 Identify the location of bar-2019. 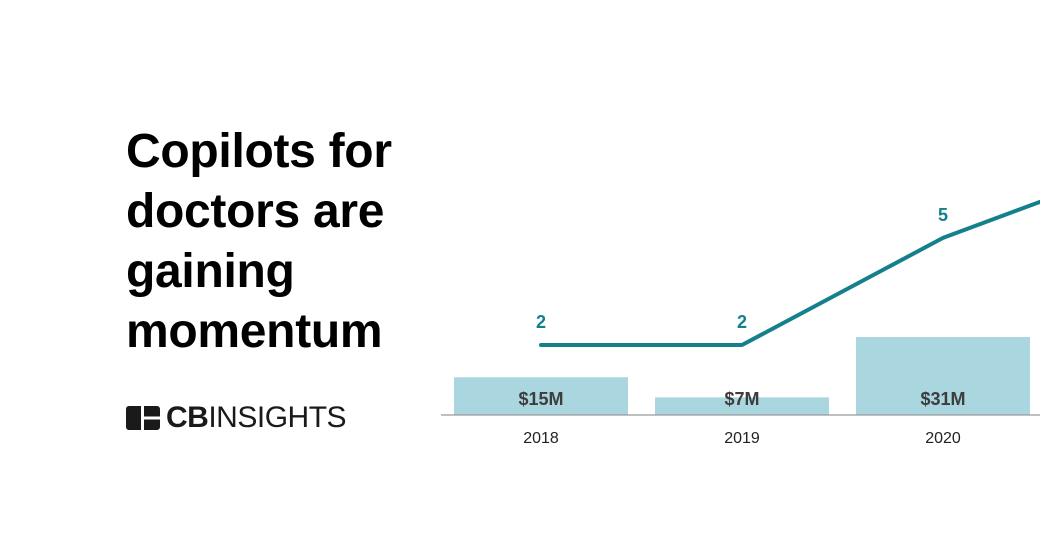
(742, 406).